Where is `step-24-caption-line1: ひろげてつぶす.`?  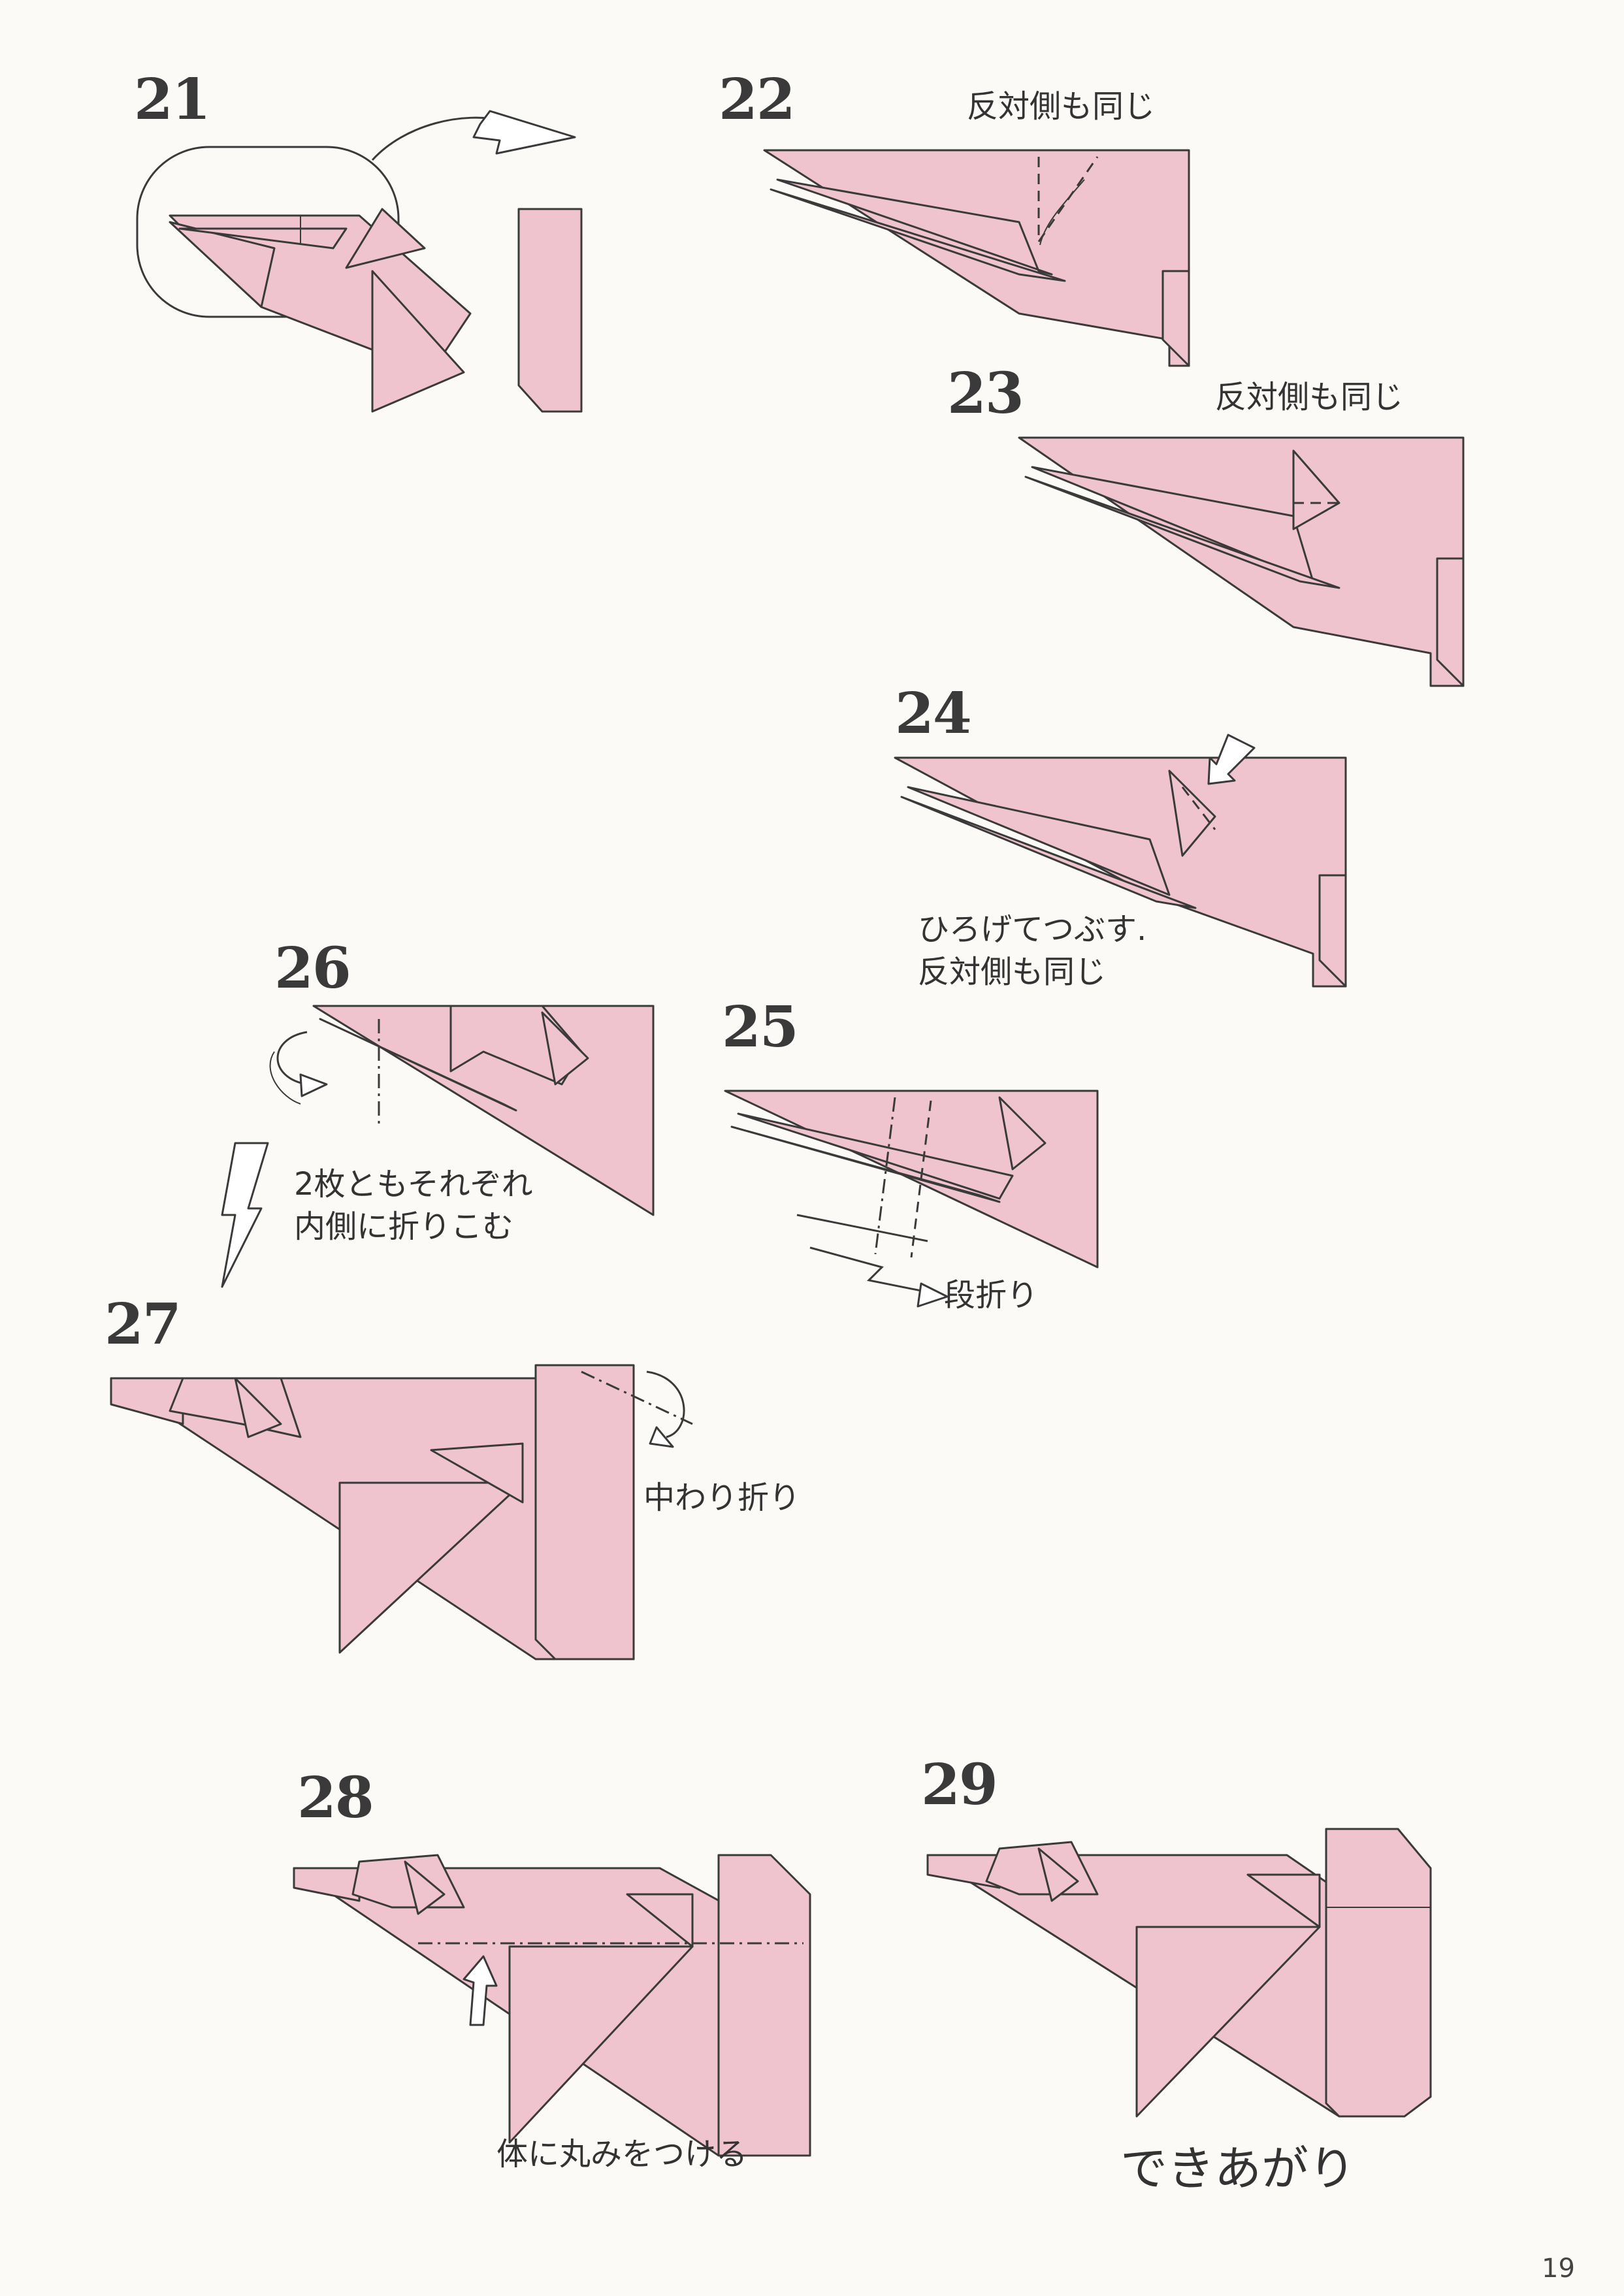
step-24-caption-line1: ひろげてつぶす. is located at coordinates (1032, 930).